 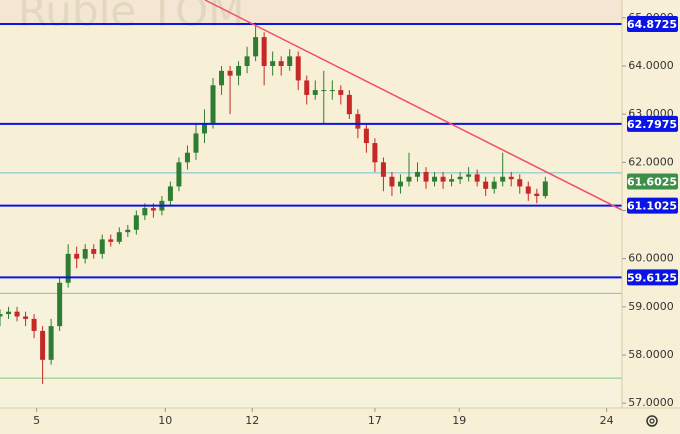 I want to click on x-tick-label: 10, so click(x=165, y=420).